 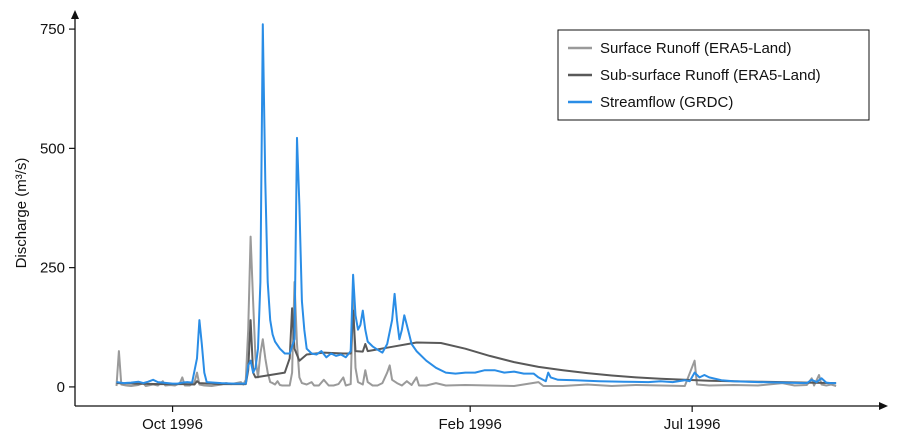 What do you see at coordinates (57, 208) in the screenshot?
I see `y-ticks: 0 250 500 750` at bounding box center [57, 208].